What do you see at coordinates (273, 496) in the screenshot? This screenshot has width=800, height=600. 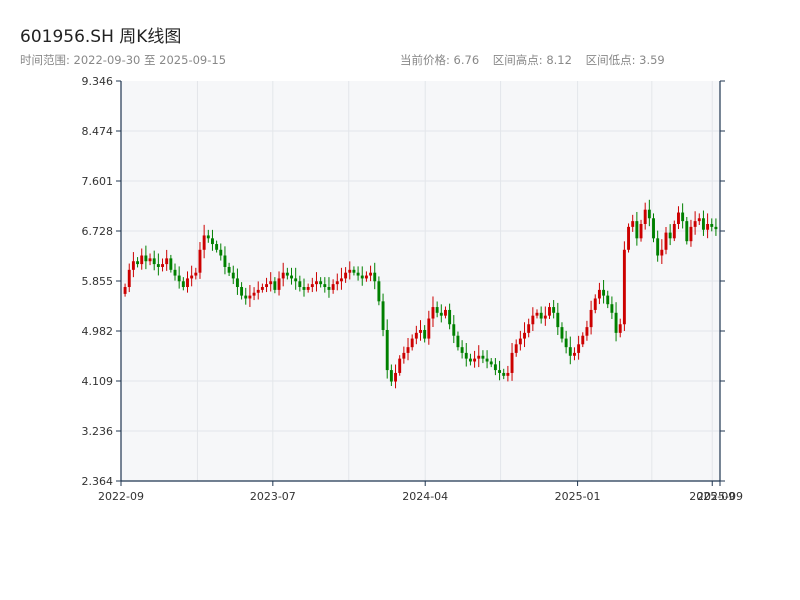 I see `x-tick-label: 2023-07` at bounding box center [273, 496].